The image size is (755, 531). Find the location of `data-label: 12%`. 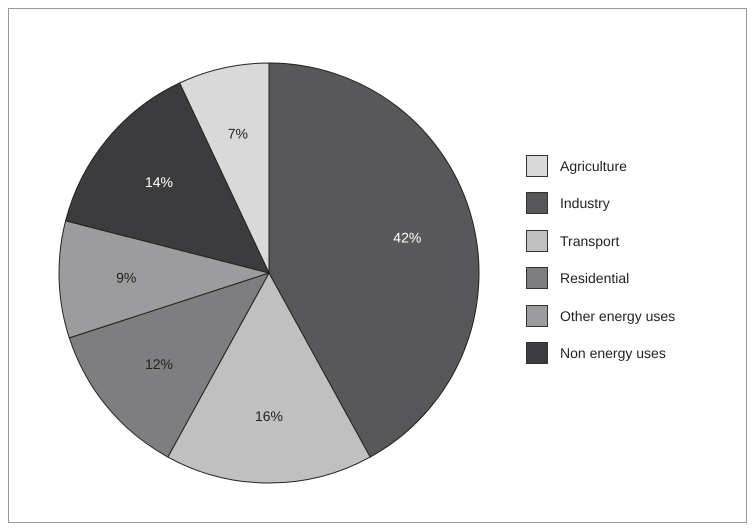

data-label: 12% is located at coordinates (158, 364).